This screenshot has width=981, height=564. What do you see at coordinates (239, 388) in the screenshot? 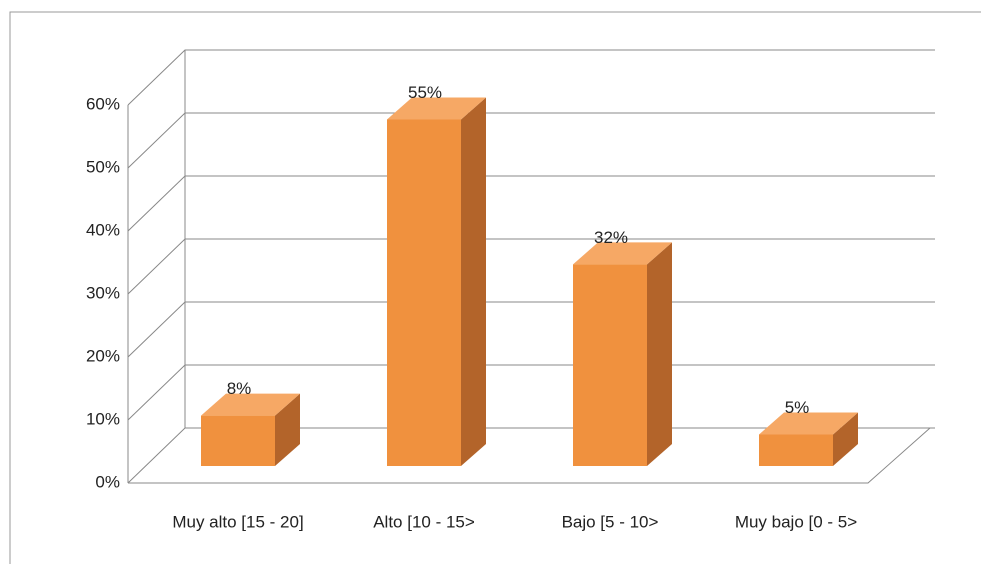
I see `value-label: 8%` at bounding box center [239, 388].